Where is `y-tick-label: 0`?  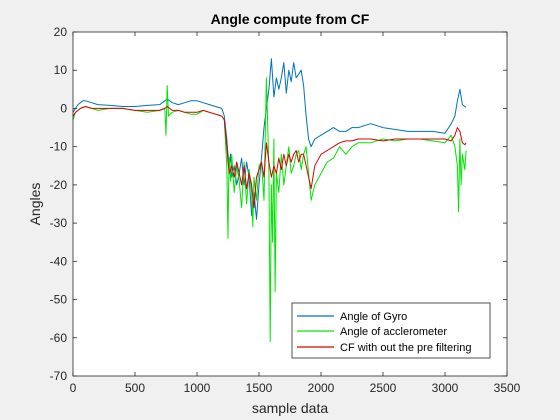 y-tick-label: 0 is located at coordinates (63, 108).